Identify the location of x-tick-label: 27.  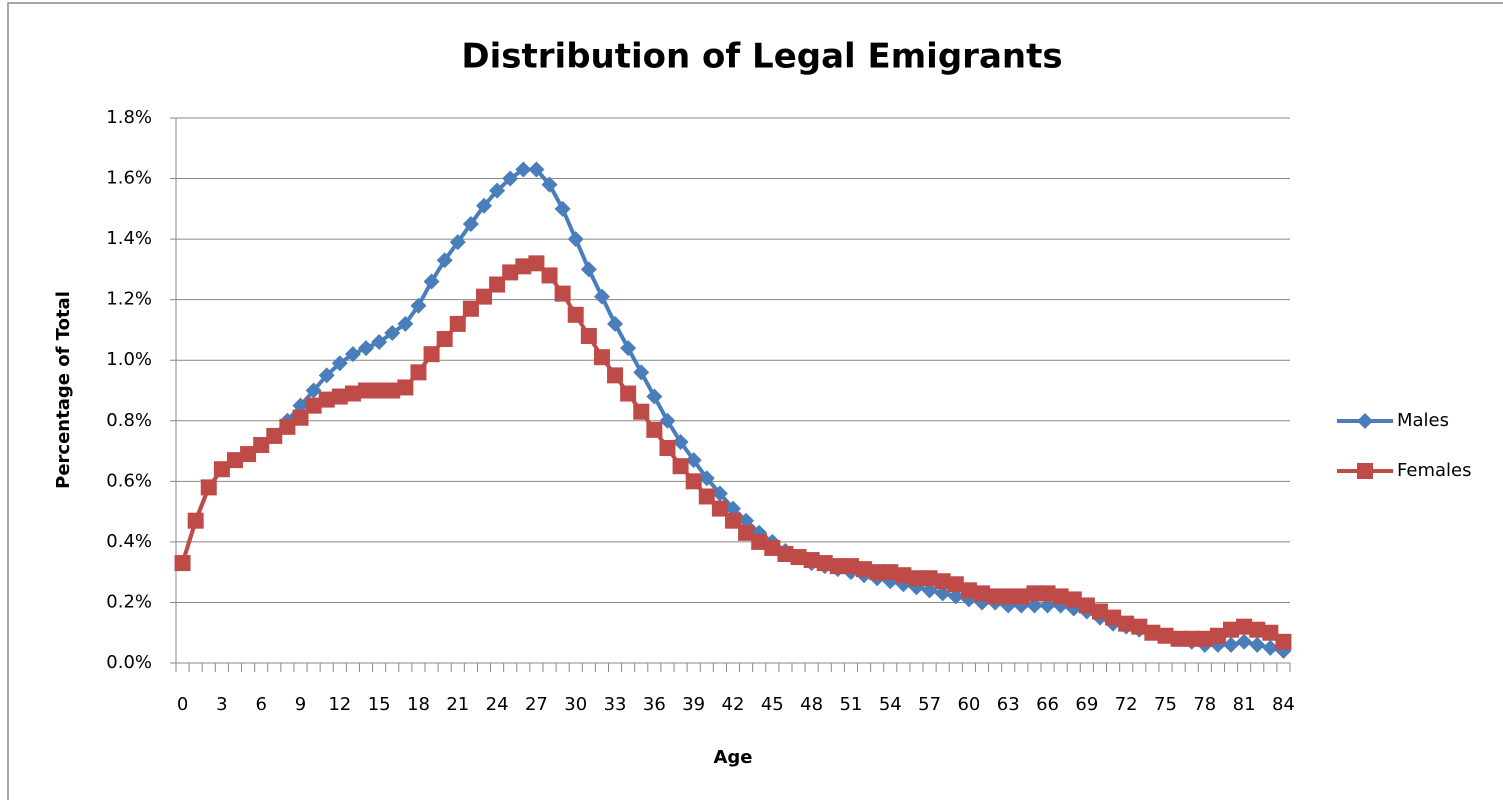
(536, 704).